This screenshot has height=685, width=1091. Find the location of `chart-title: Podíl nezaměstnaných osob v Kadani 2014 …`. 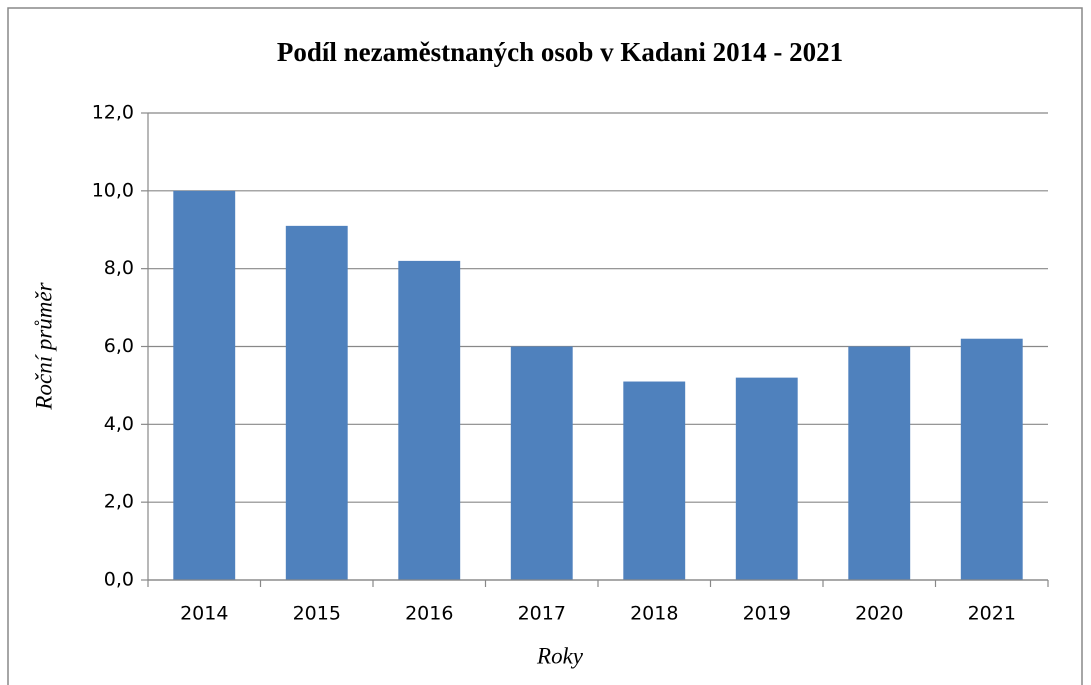

chart-title: Podíl nezaměstnaných osob v Kadani 2014 … is located at coordinates (560, 52).